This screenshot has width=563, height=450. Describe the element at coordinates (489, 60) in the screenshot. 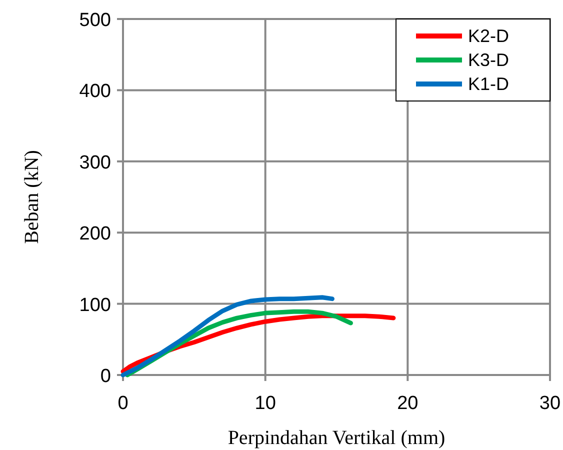

I see `legend-label: K3-D` at that location.